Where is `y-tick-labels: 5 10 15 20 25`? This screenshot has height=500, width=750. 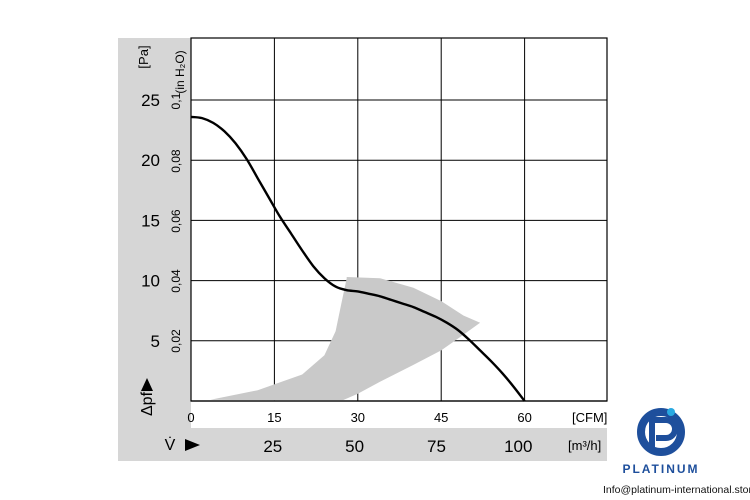
y-tick-labels: 5 10 15 20 25 is located at coordinates (150, 221).